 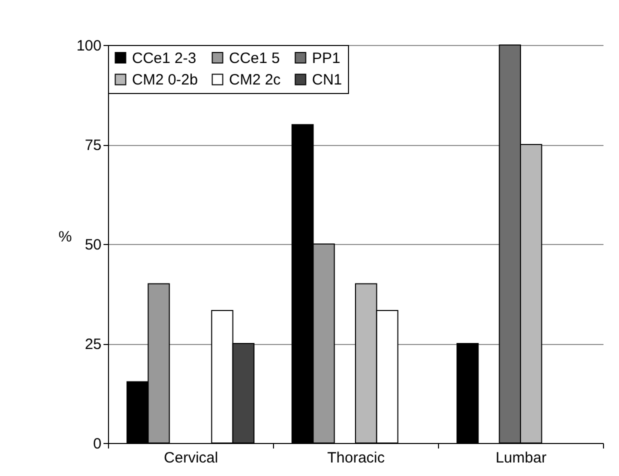 I want to click on legend-label: CCe1 2-3, so click(x=164, y=58).